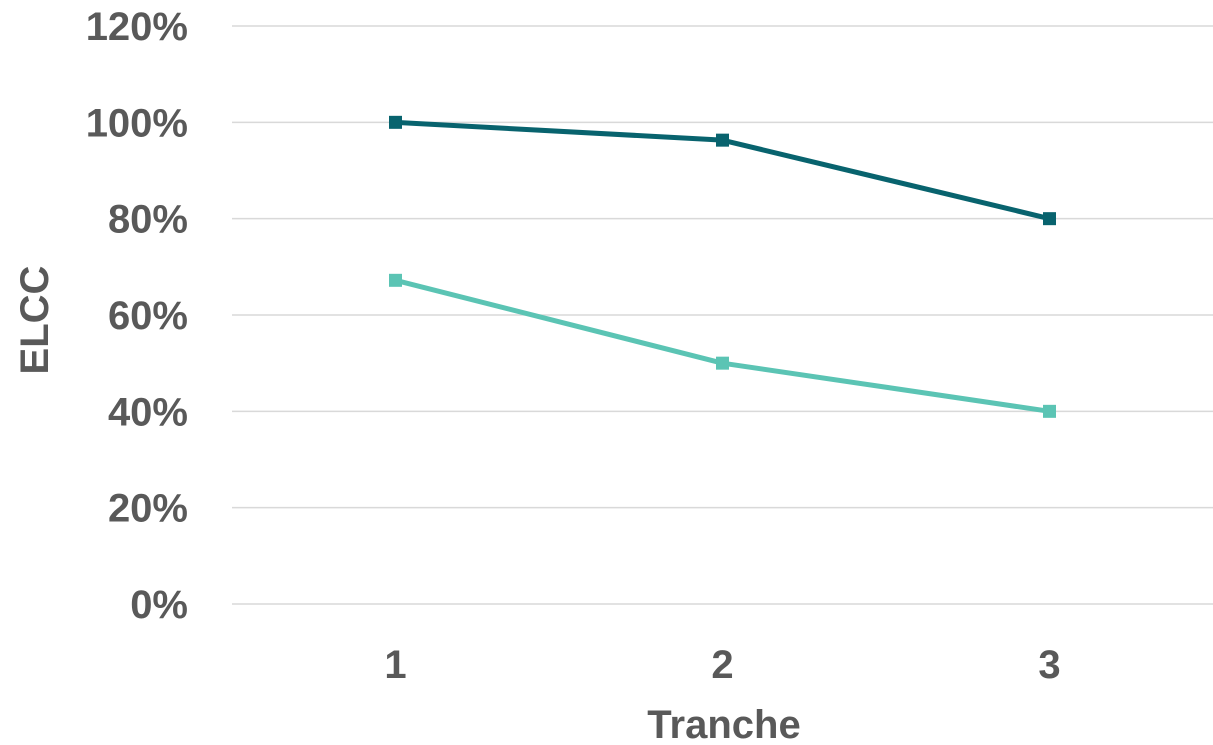 This screenshot has height=745, width=1213. Describe the element at coordinates (159, 605) in the screenshot. I see `y-tick-label: 0%` at that location.